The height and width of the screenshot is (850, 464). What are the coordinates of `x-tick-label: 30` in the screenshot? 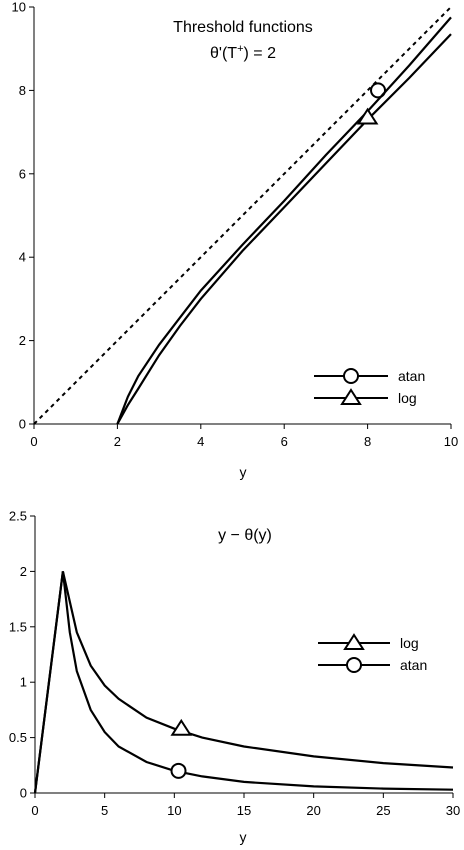 It's located at (453, 810).